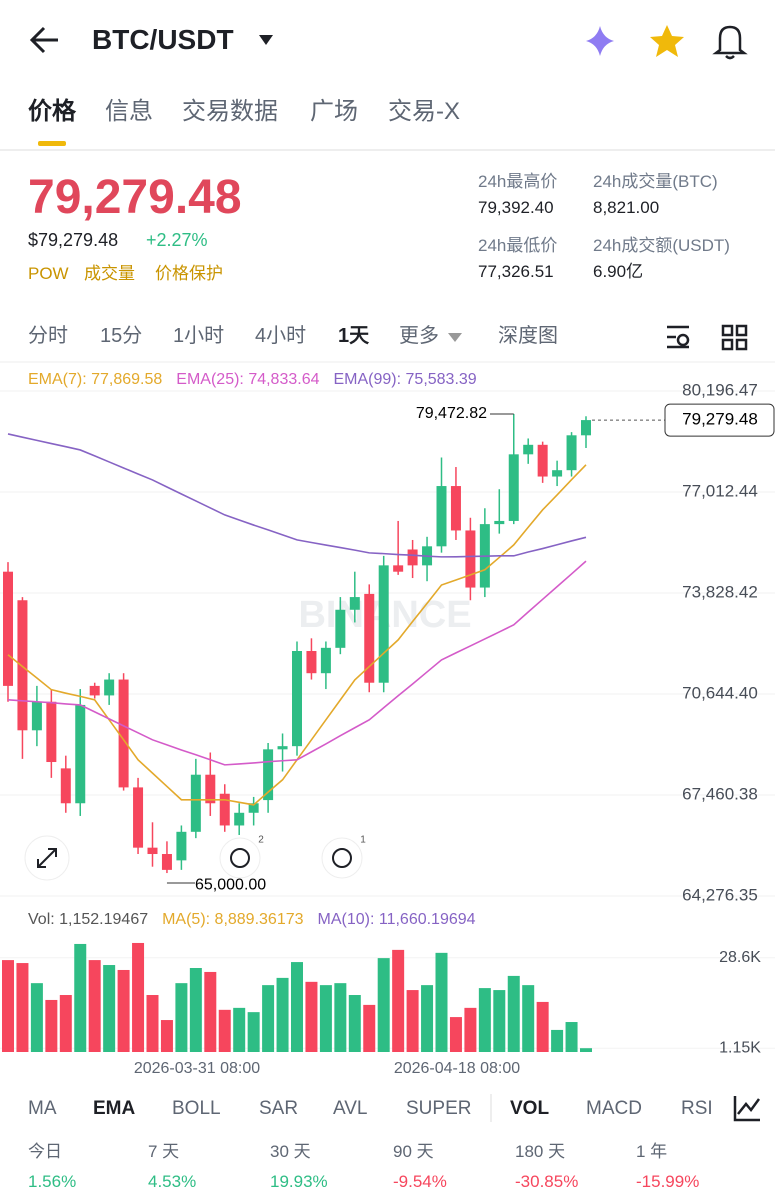 The width and height of the screenshot is (775, 1200). What do you see at coordinates (439, 1108) in the screenshot?
I see `indicator-tab: SUPER` at bounding box center [439, 1108].